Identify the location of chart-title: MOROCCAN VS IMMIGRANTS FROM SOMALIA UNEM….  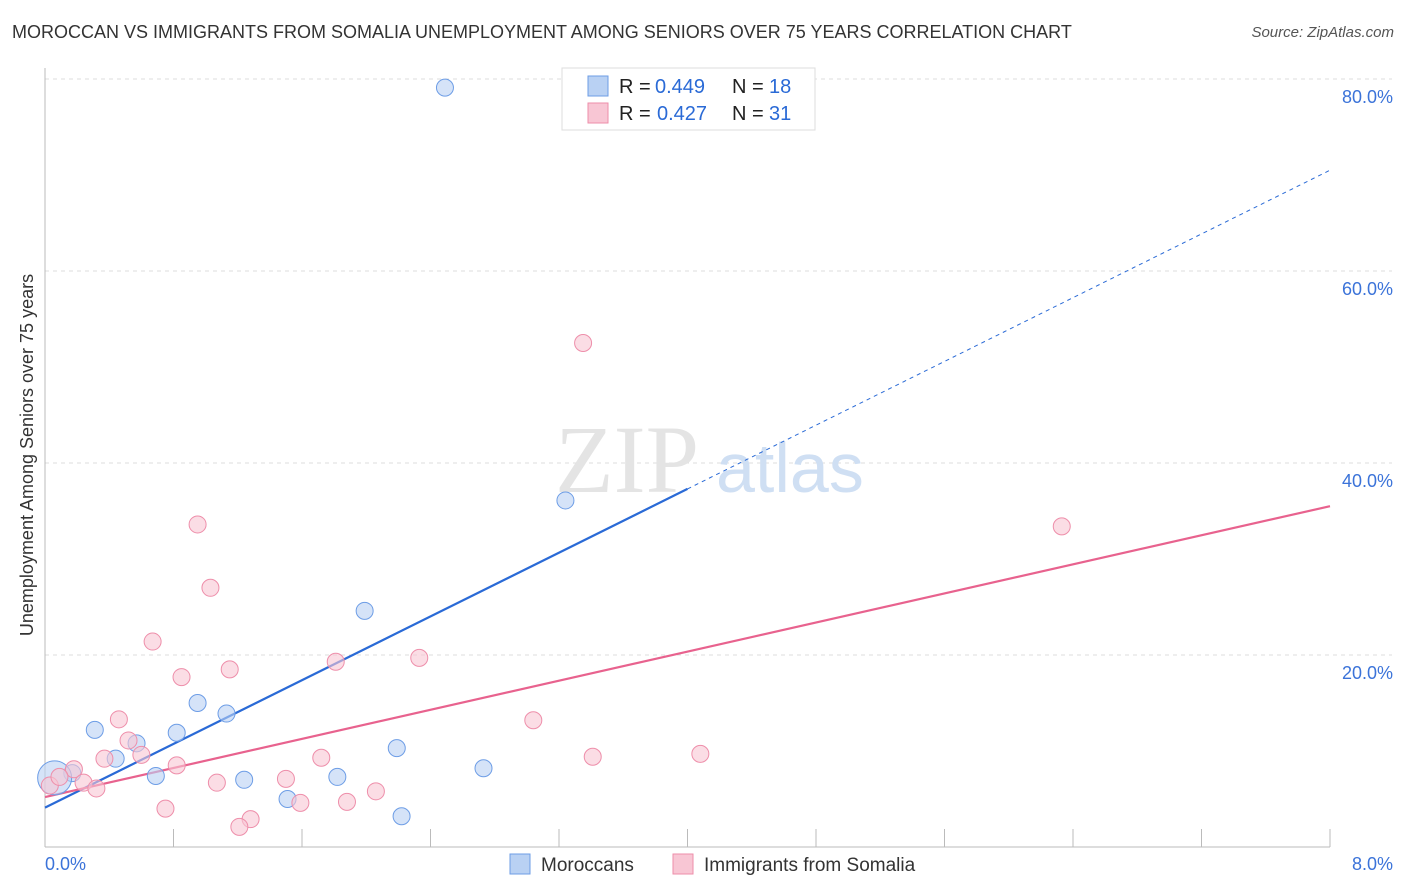
(542, 32).